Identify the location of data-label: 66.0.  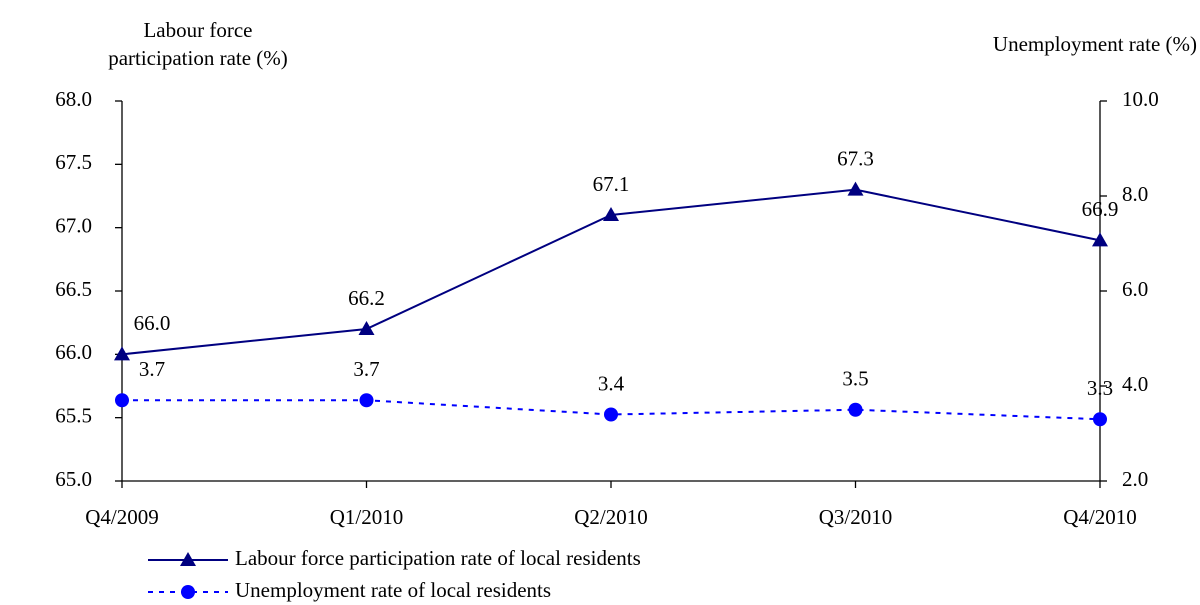
(152, 323).